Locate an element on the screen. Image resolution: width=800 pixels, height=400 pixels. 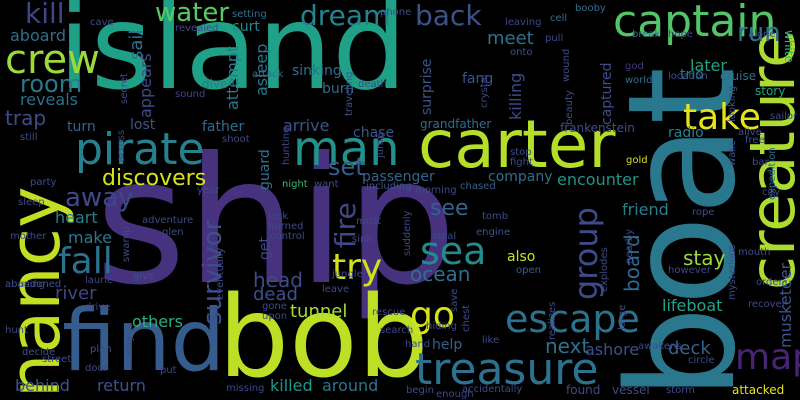
word-sea: sea is located at coordinates (453, 251).